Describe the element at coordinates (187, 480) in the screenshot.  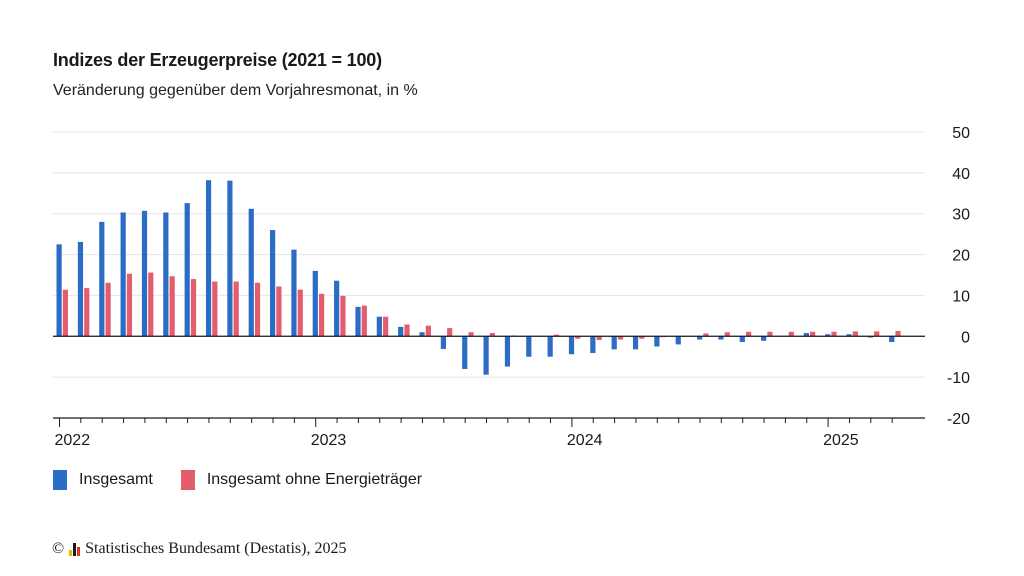
I see `legend-swatch-ohne-energie` at that location.